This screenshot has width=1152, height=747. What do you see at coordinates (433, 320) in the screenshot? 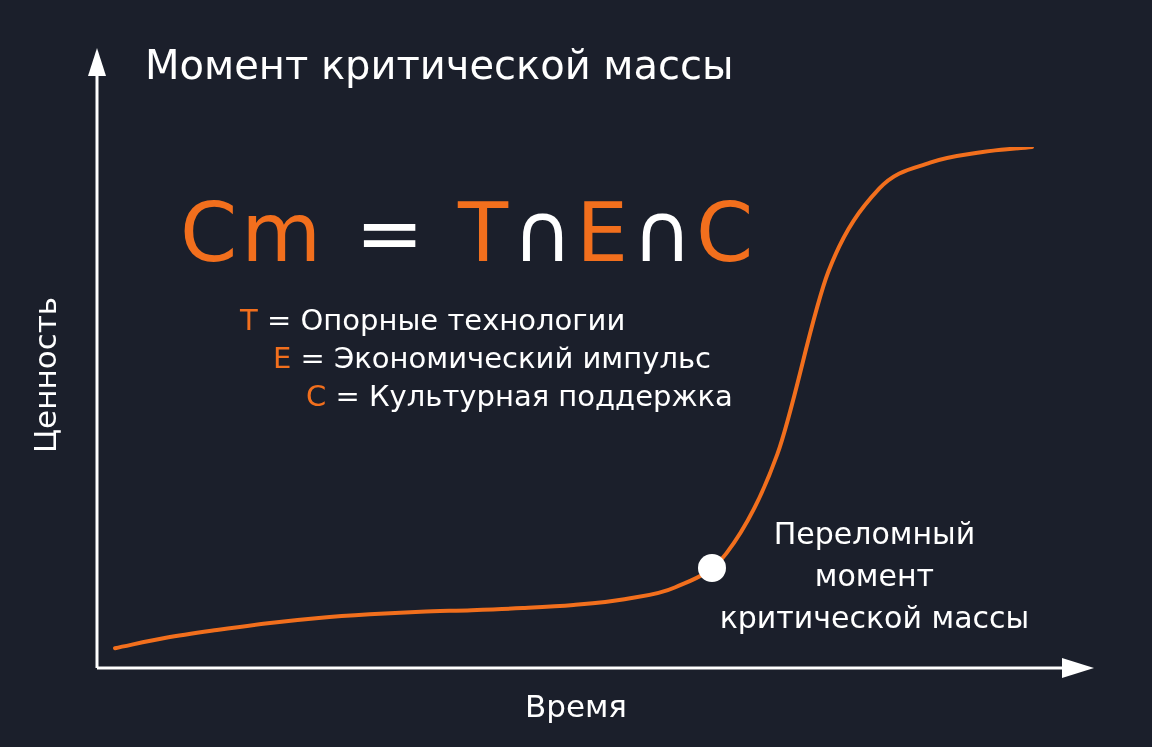
I see `text: T = Опорные технологии` at bounding box center [433, 320].